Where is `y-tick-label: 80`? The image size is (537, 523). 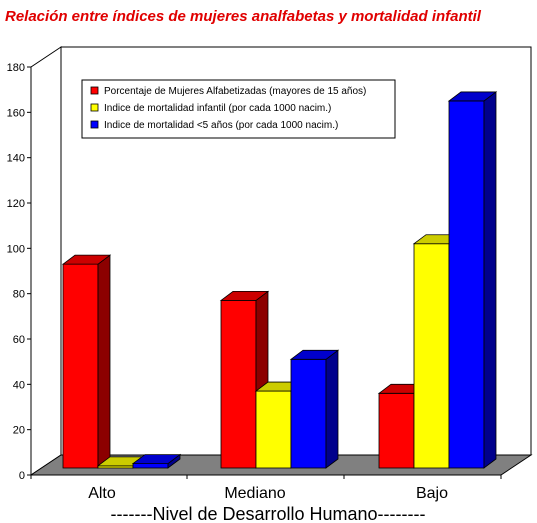
y-tick-label: 80 is located at coordinates (19, 295).